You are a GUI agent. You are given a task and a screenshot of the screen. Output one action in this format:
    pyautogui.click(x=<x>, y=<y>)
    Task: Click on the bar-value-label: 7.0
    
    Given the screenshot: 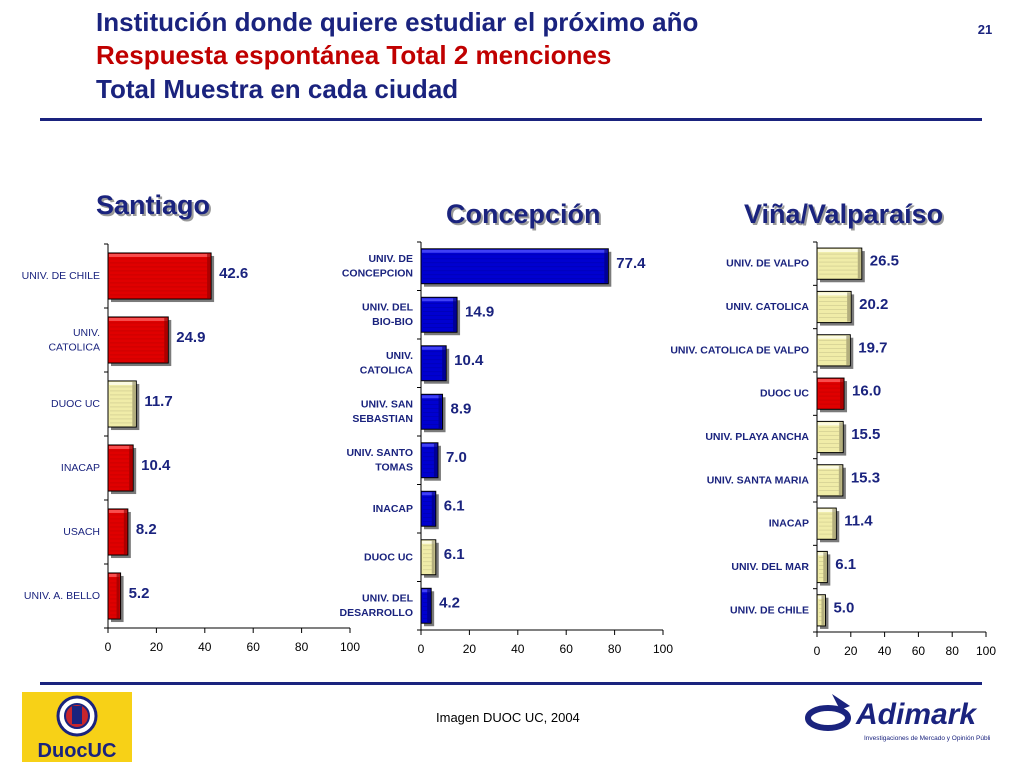 What is the action you would take?
    pyautogui.click(x=456, y=457)
    